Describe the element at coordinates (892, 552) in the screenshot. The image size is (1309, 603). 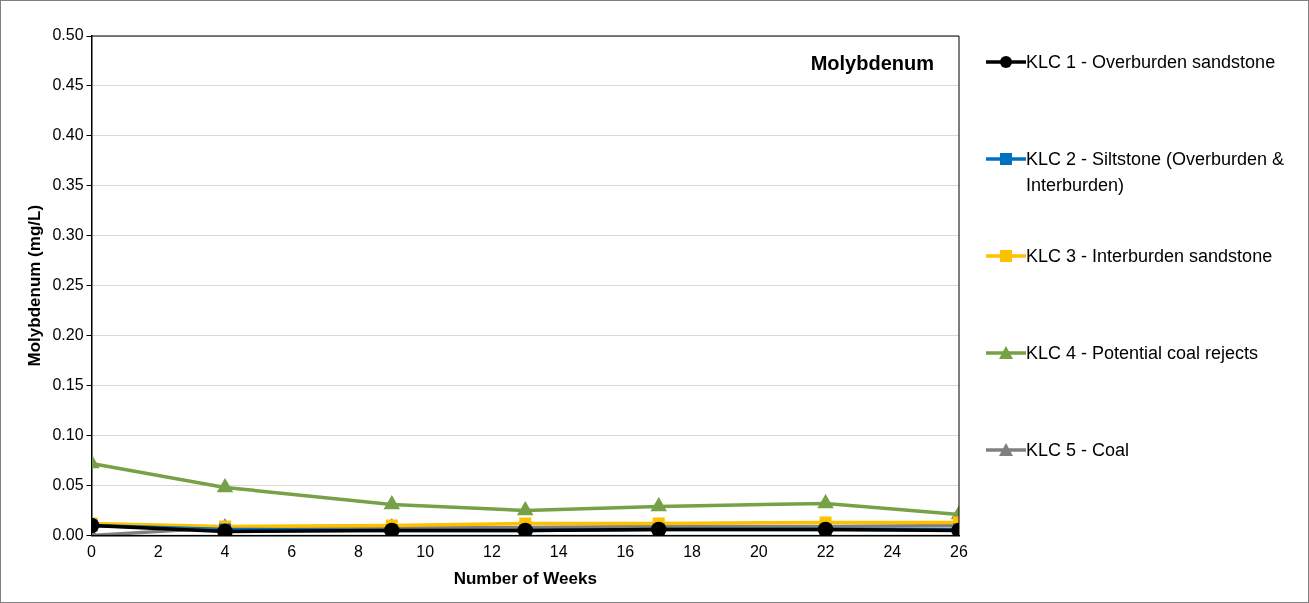
I see `x-tick-label: 24` at that location.